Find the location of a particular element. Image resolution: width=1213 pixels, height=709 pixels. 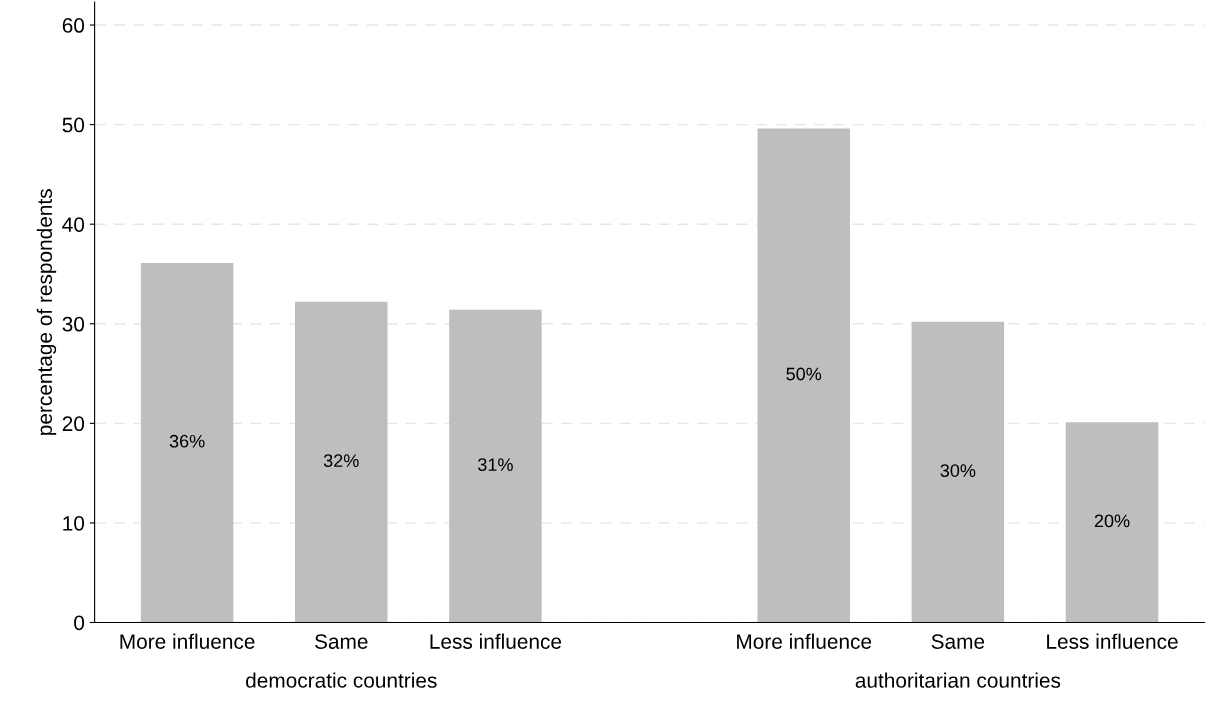

text: democratic countries is located at coordinates (341, 680).